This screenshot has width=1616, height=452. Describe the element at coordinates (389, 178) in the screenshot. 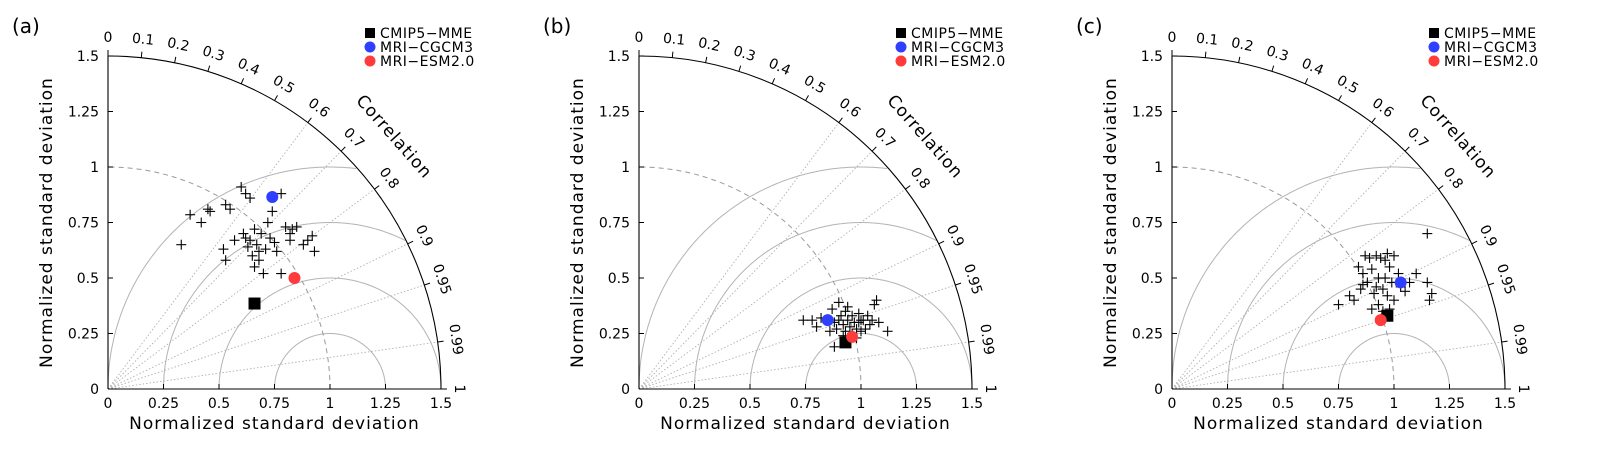

I see `corr-tick-label: 0.8` at that location.